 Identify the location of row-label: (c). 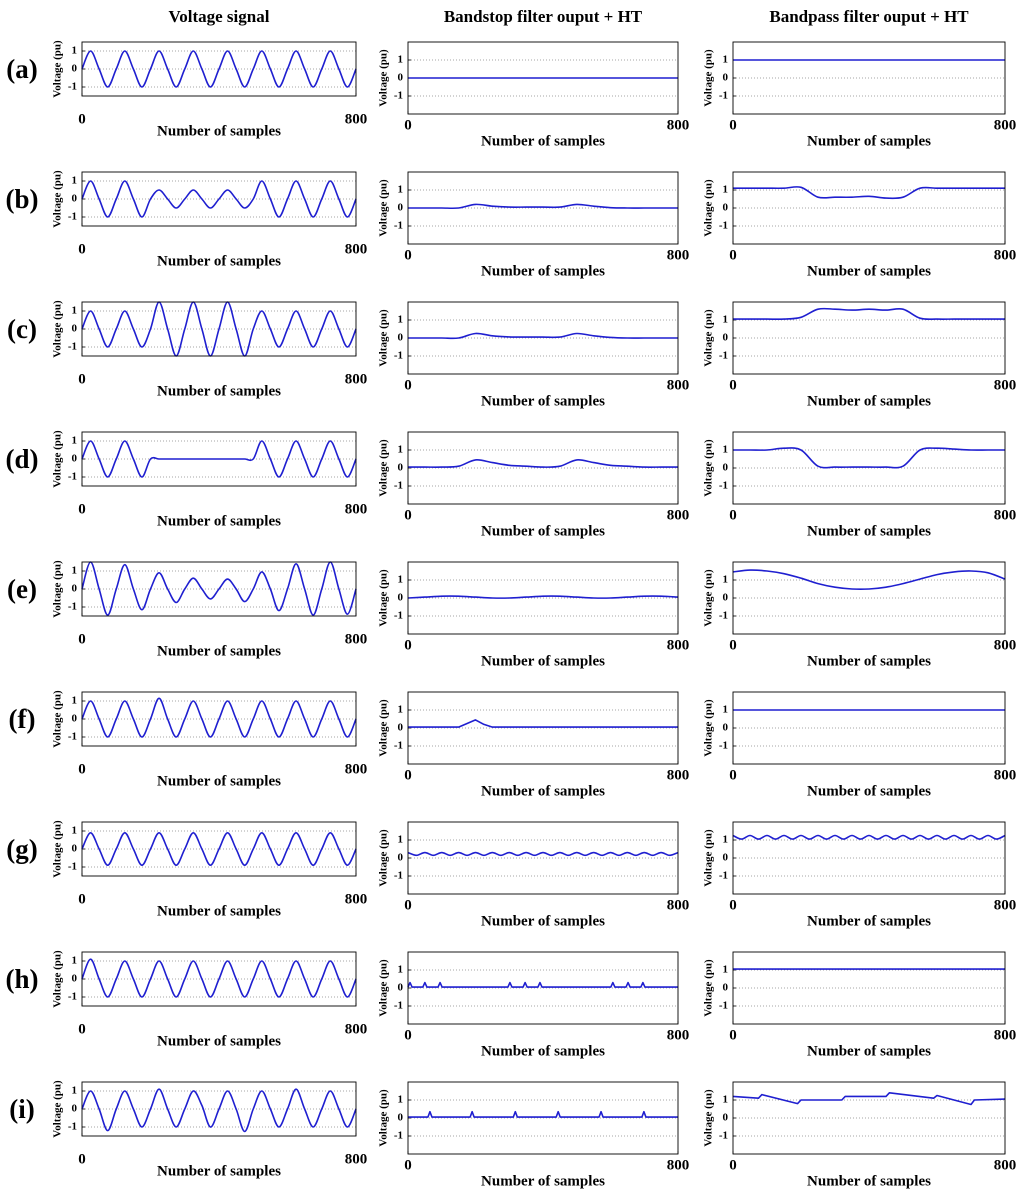
(22, 329).